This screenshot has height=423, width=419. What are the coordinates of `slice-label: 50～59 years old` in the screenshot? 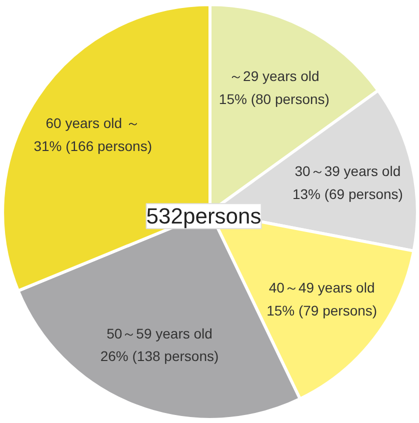 It's located at (159, 333).